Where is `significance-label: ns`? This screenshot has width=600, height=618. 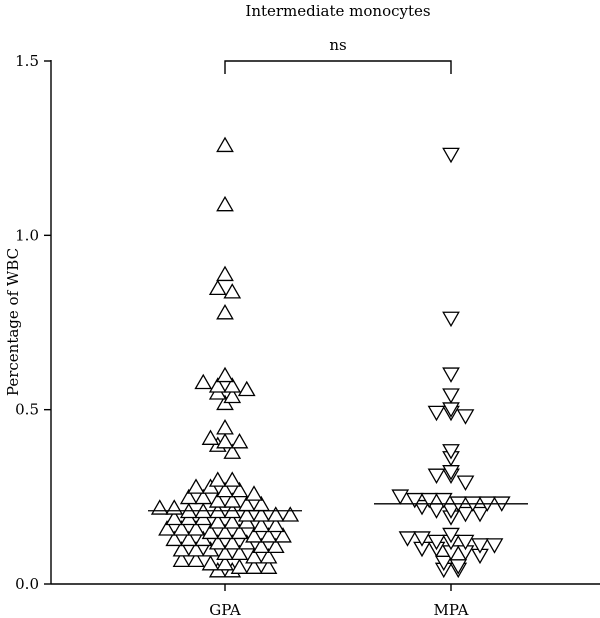 significance-label: ns is located at coordinates (337, 45).